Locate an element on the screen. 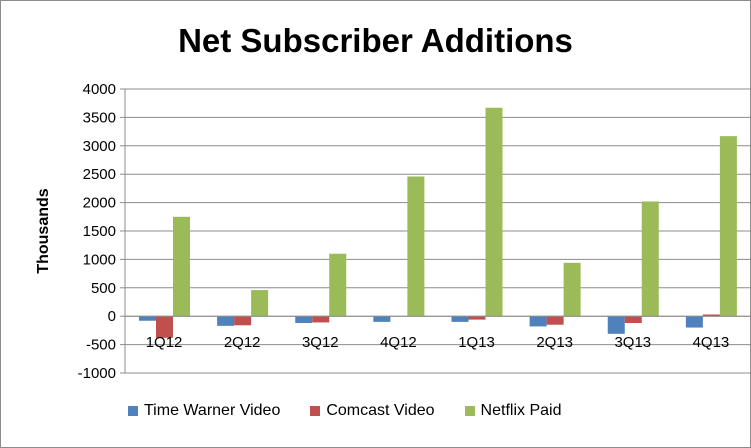 The width and height of the screenshot is (751, 448). y-tick-label: 1000 is located at coordinates (99, 259).